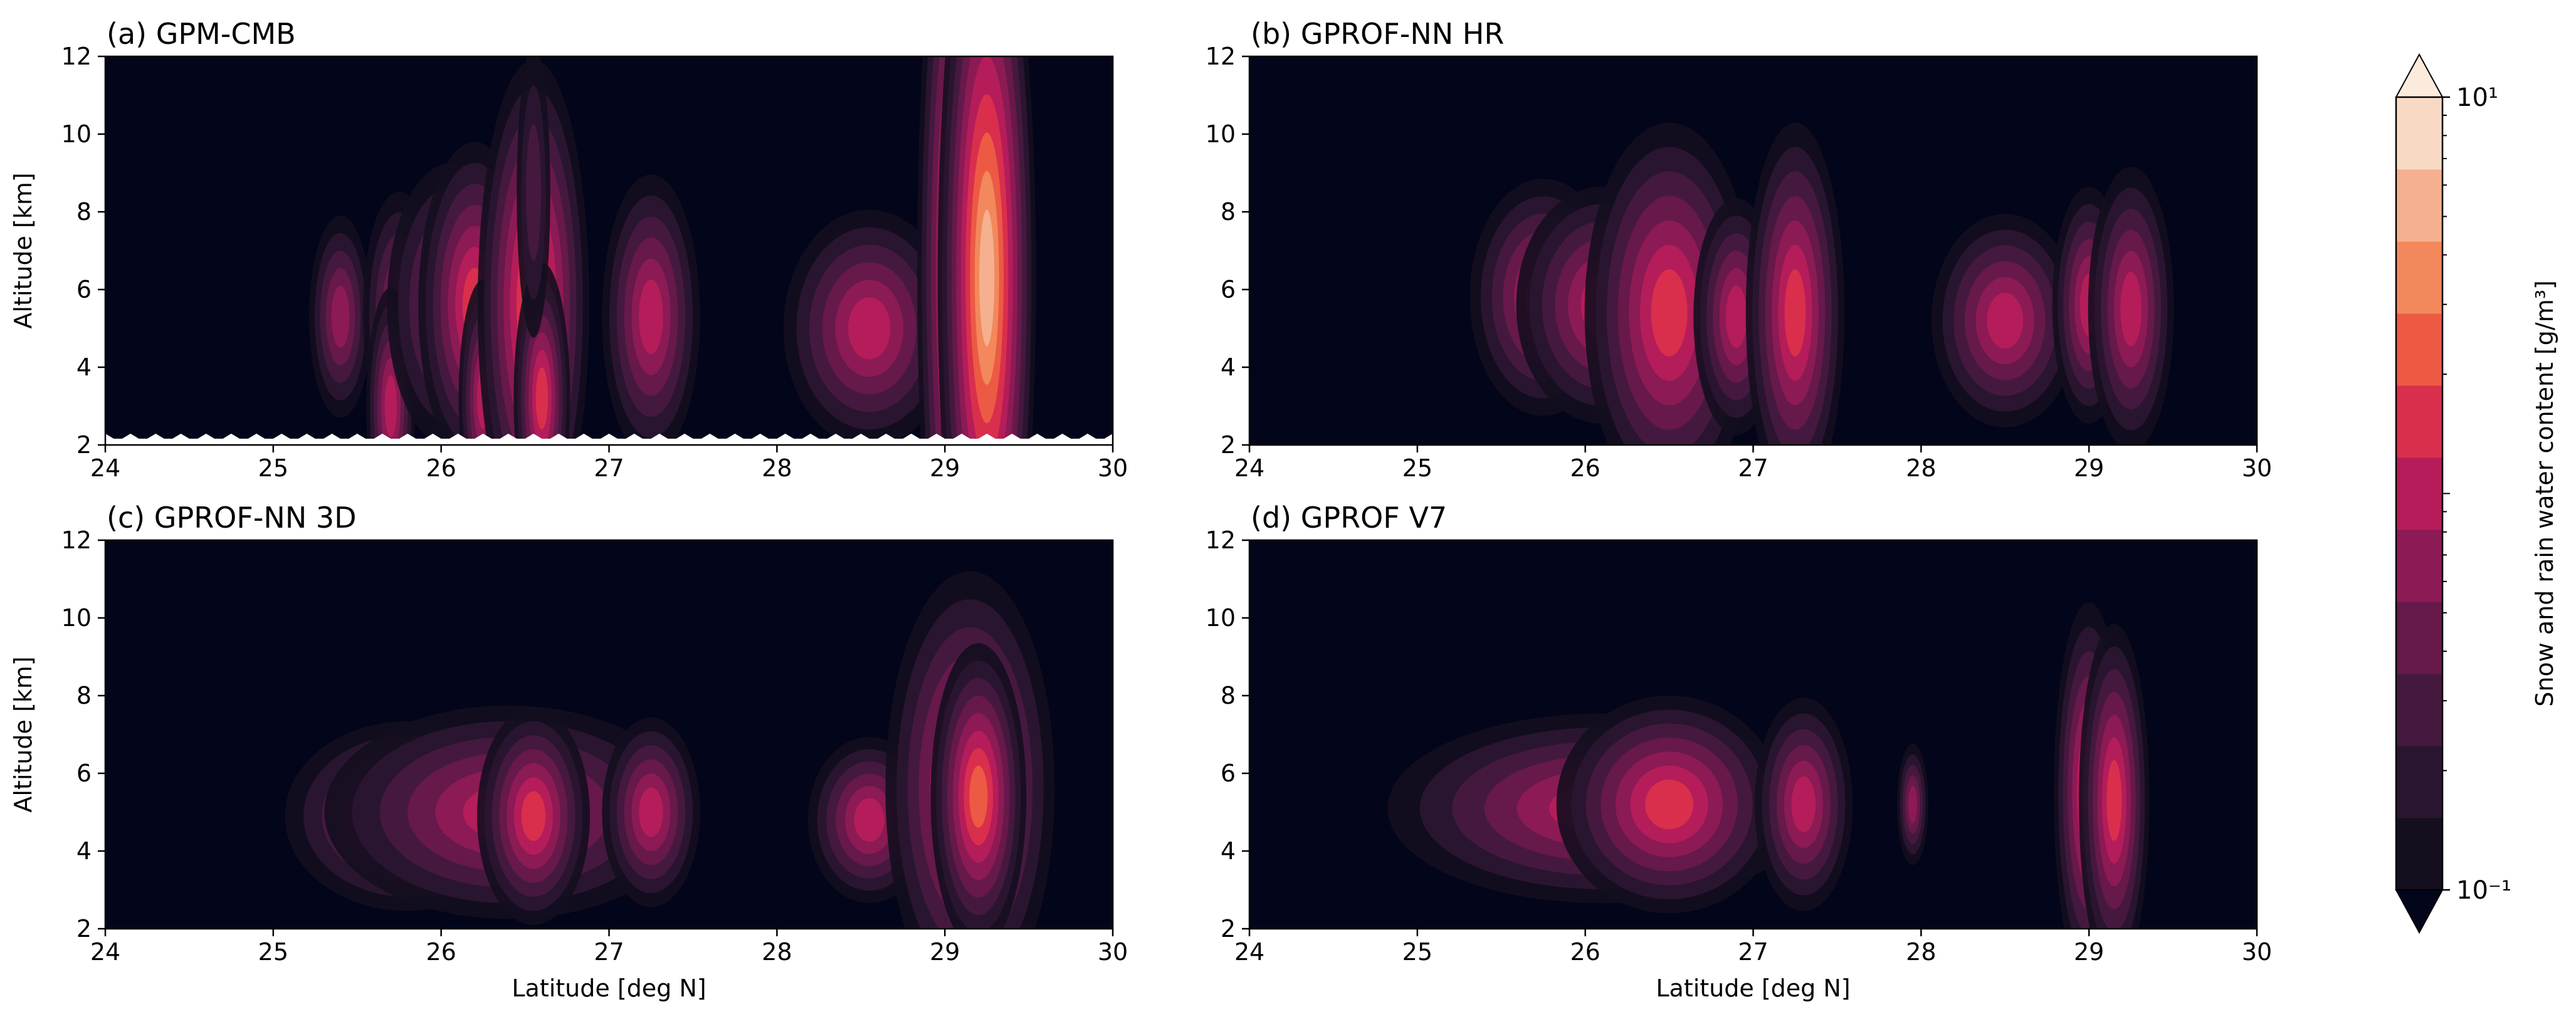 This screenshot has height=1024, width=2576. I want to click on panel-title: (b) GPROF-NN HR, so click(1377, 34).